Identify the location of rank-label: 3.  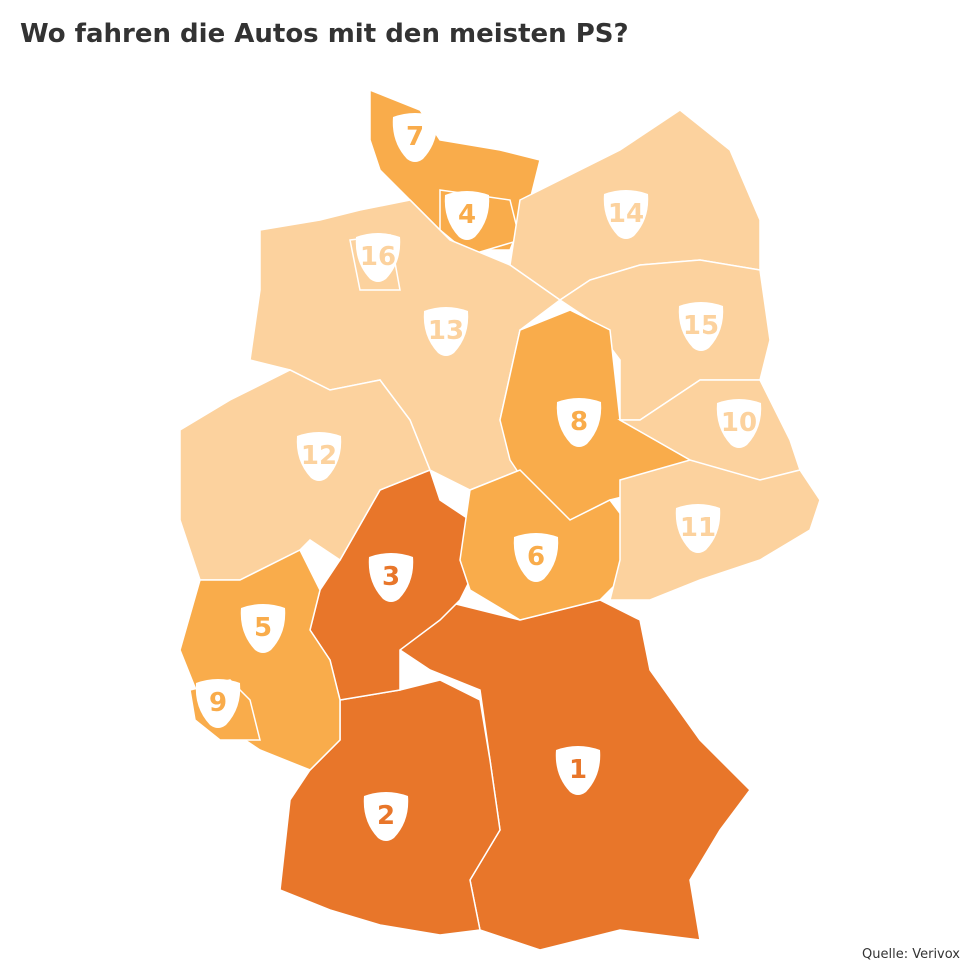
(391, 577).